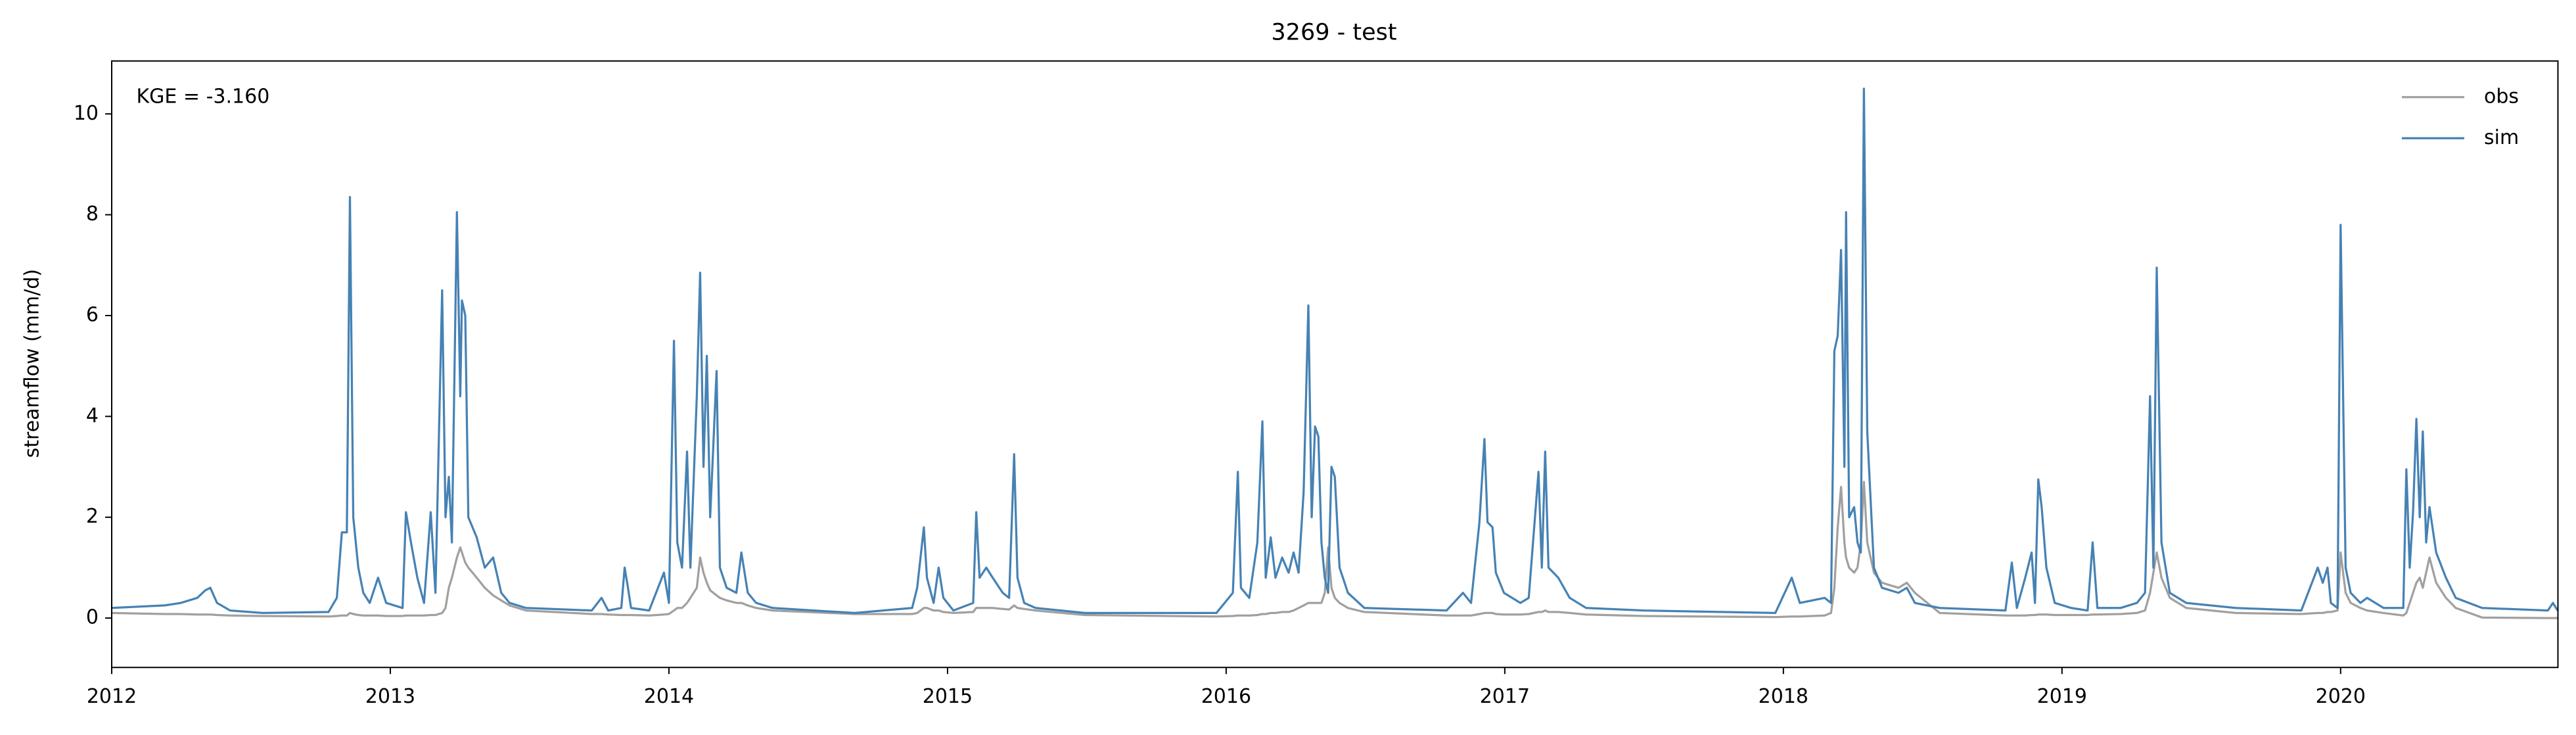  I want to click on annotation: KGE = -3.160, so click(204, 96).